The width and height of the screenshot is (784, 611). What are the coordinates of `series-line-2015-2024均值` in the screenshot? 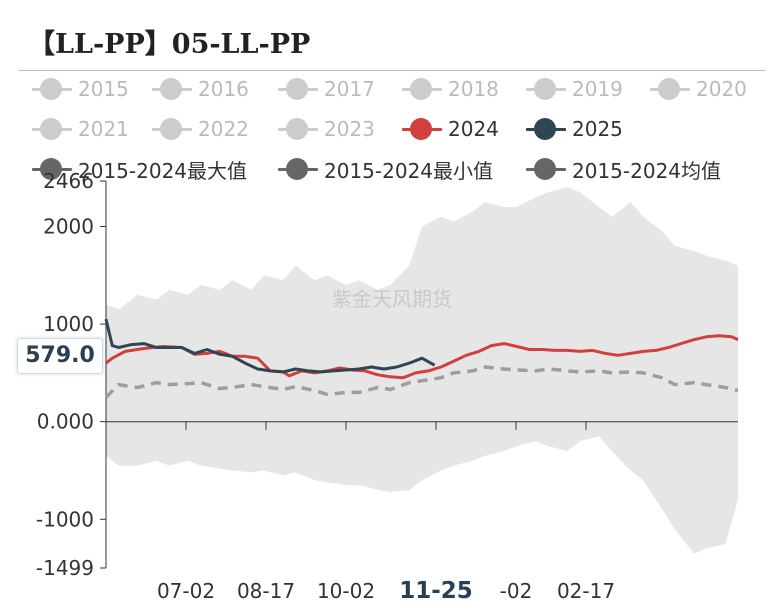 It's located at (421, 382).